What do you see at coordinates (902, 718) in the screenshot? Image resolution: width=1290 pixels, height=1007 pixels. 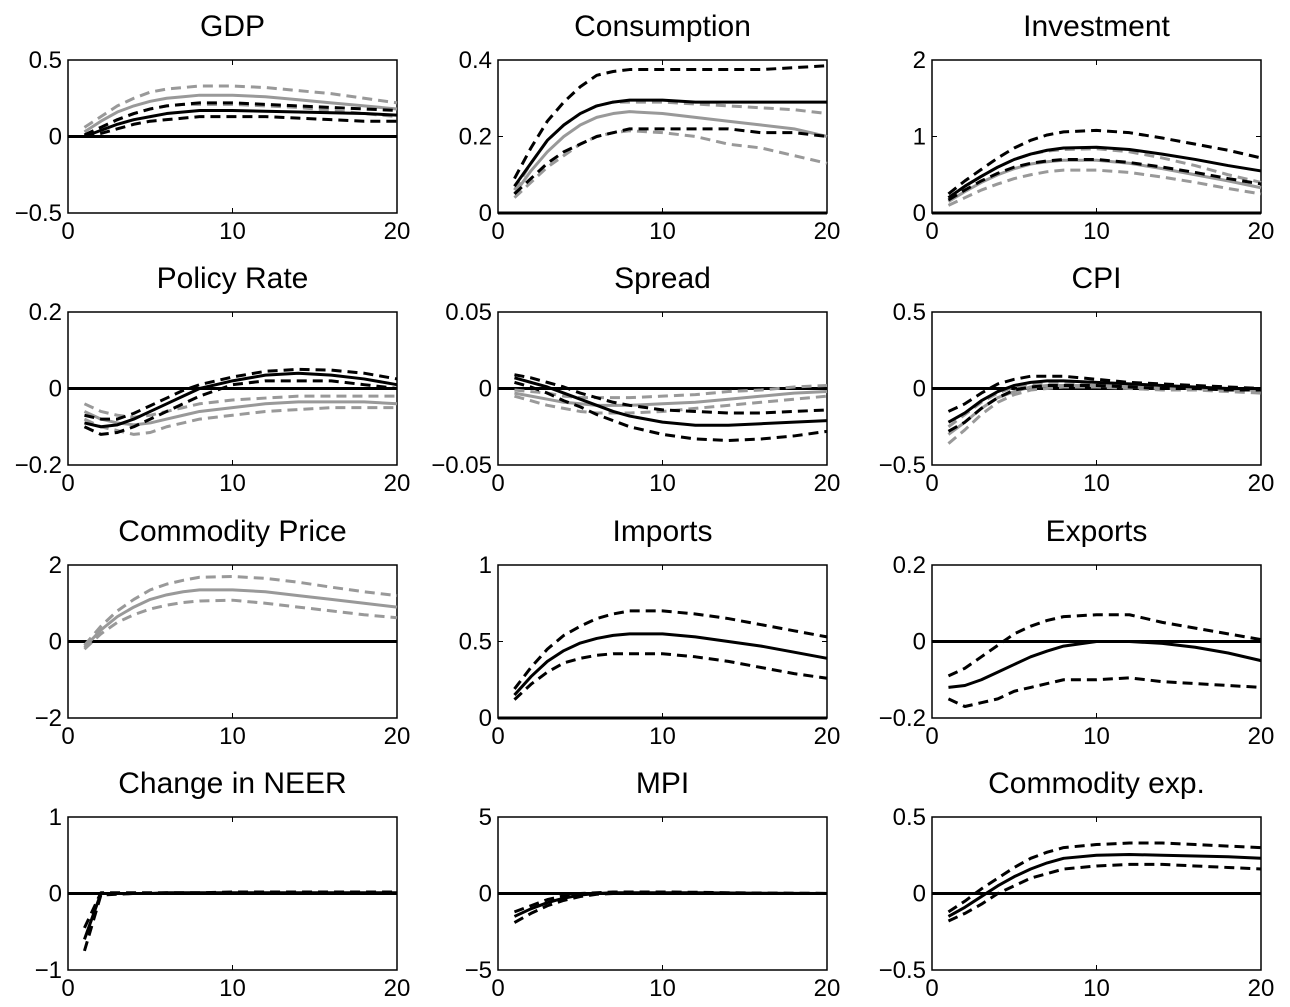 I see `y-tick-label: −0.2` at bounding box center [902, 718].